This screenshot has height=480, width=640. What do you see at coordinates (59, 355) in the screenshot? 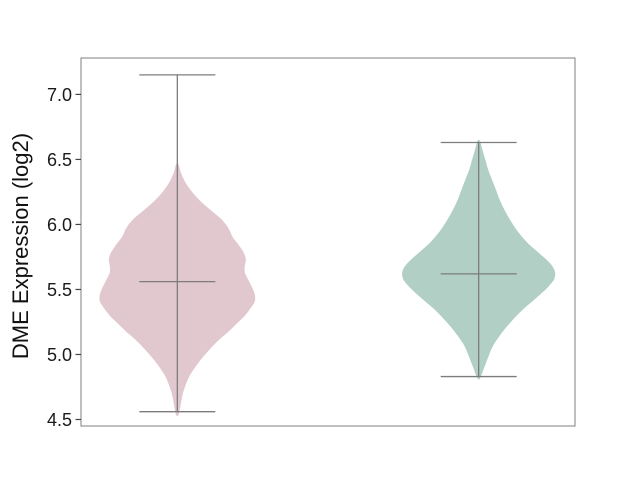
I see `y-tick-label: 5.0` at bounding box center [59, 355].